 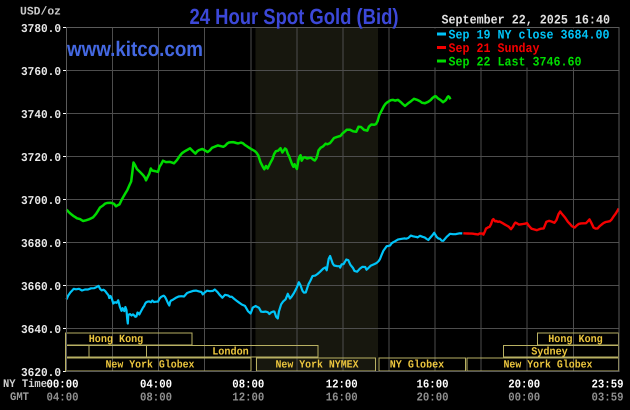 What do you see at coordinates (41, 115) in the screenshot?
I see `svg-text: 3740.0` at bounding box center [41, 115].